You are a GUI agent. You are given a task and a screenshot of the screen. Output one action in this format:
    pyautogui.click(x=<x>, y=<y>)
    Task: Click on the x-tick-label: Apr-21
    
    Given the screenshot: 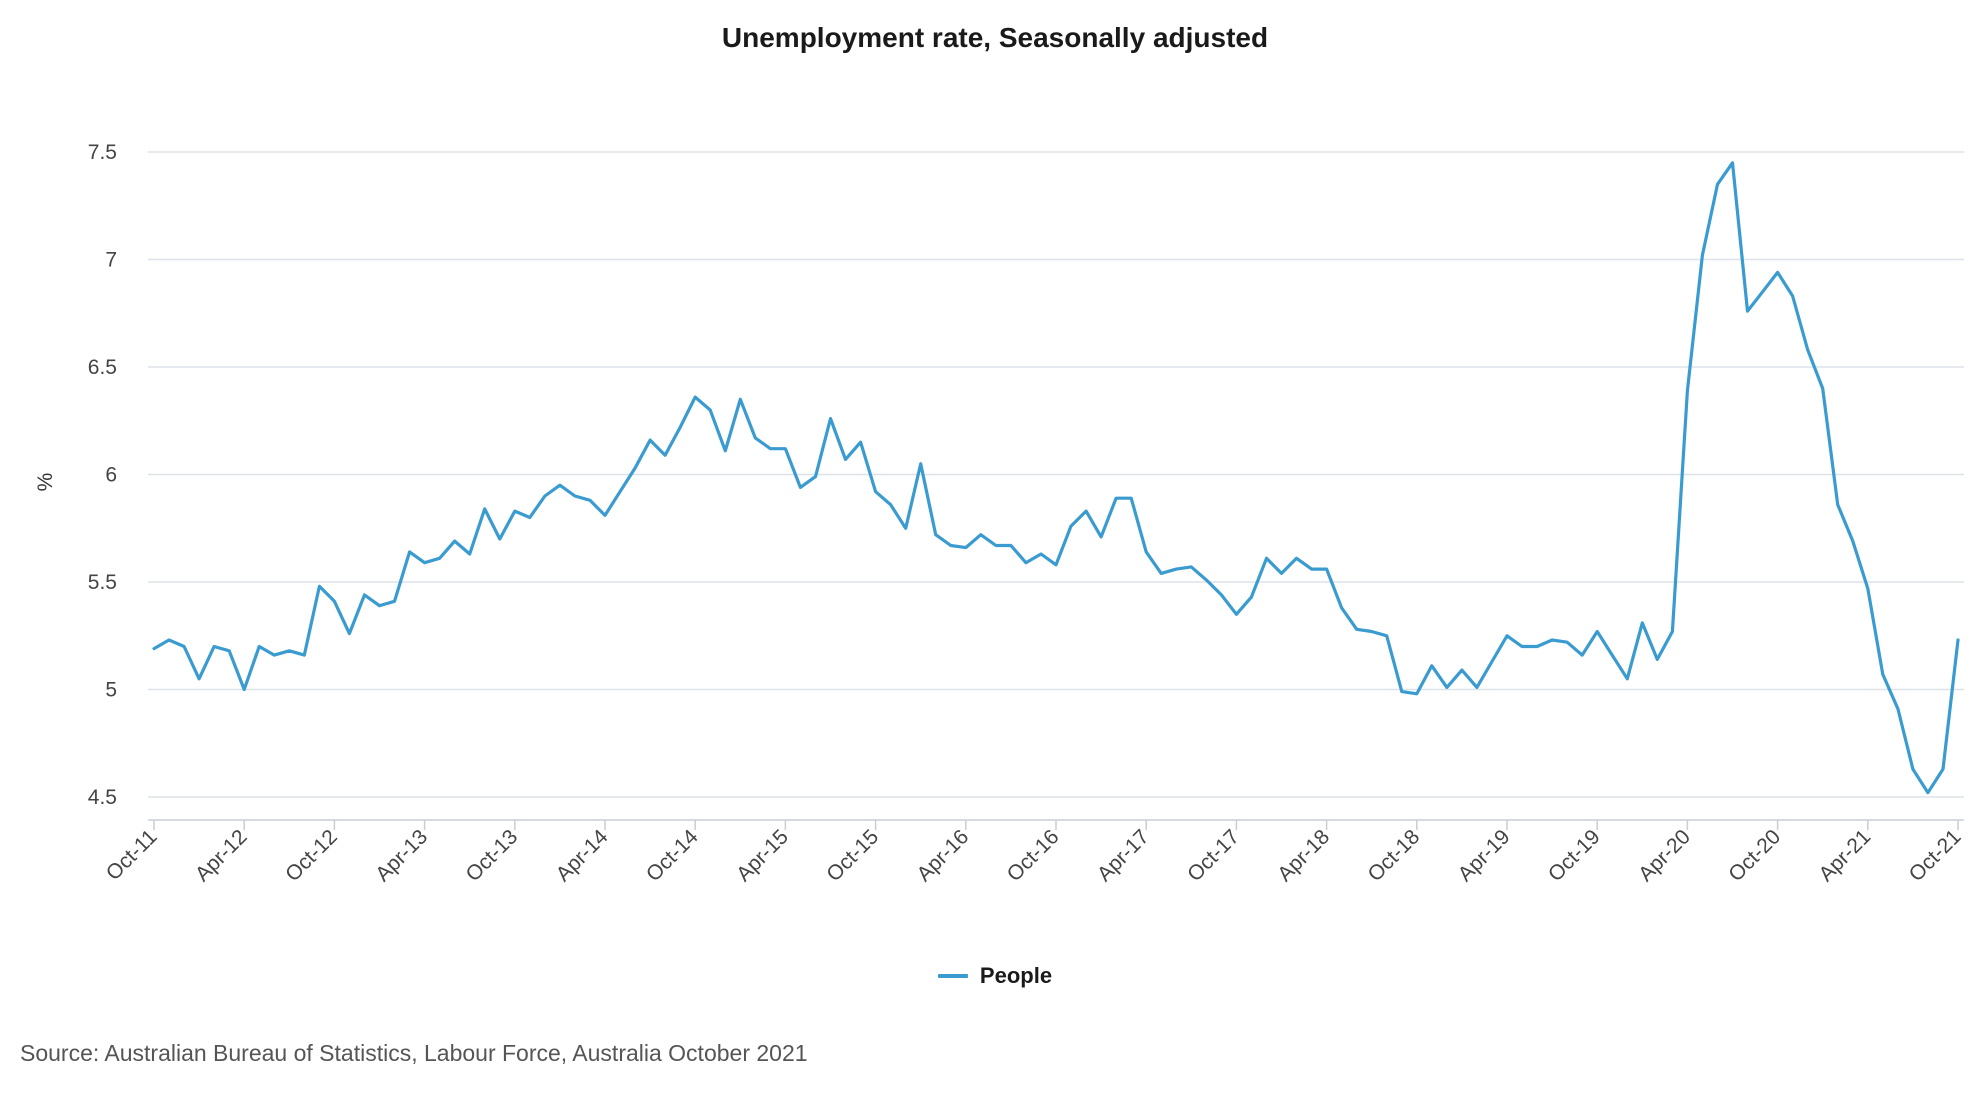 What is the action you would take?
    pyautogui.click(x=1845, y=855)
    